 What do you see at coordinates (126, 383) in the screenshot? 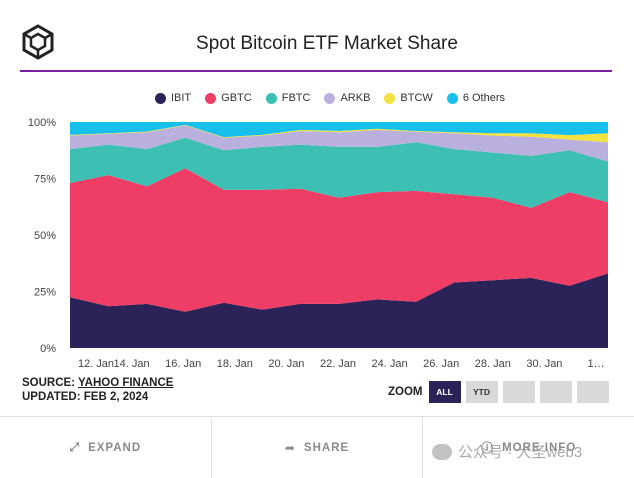
I see `source-link: YAHOO FINANCE` at bounding box center [126, 383].